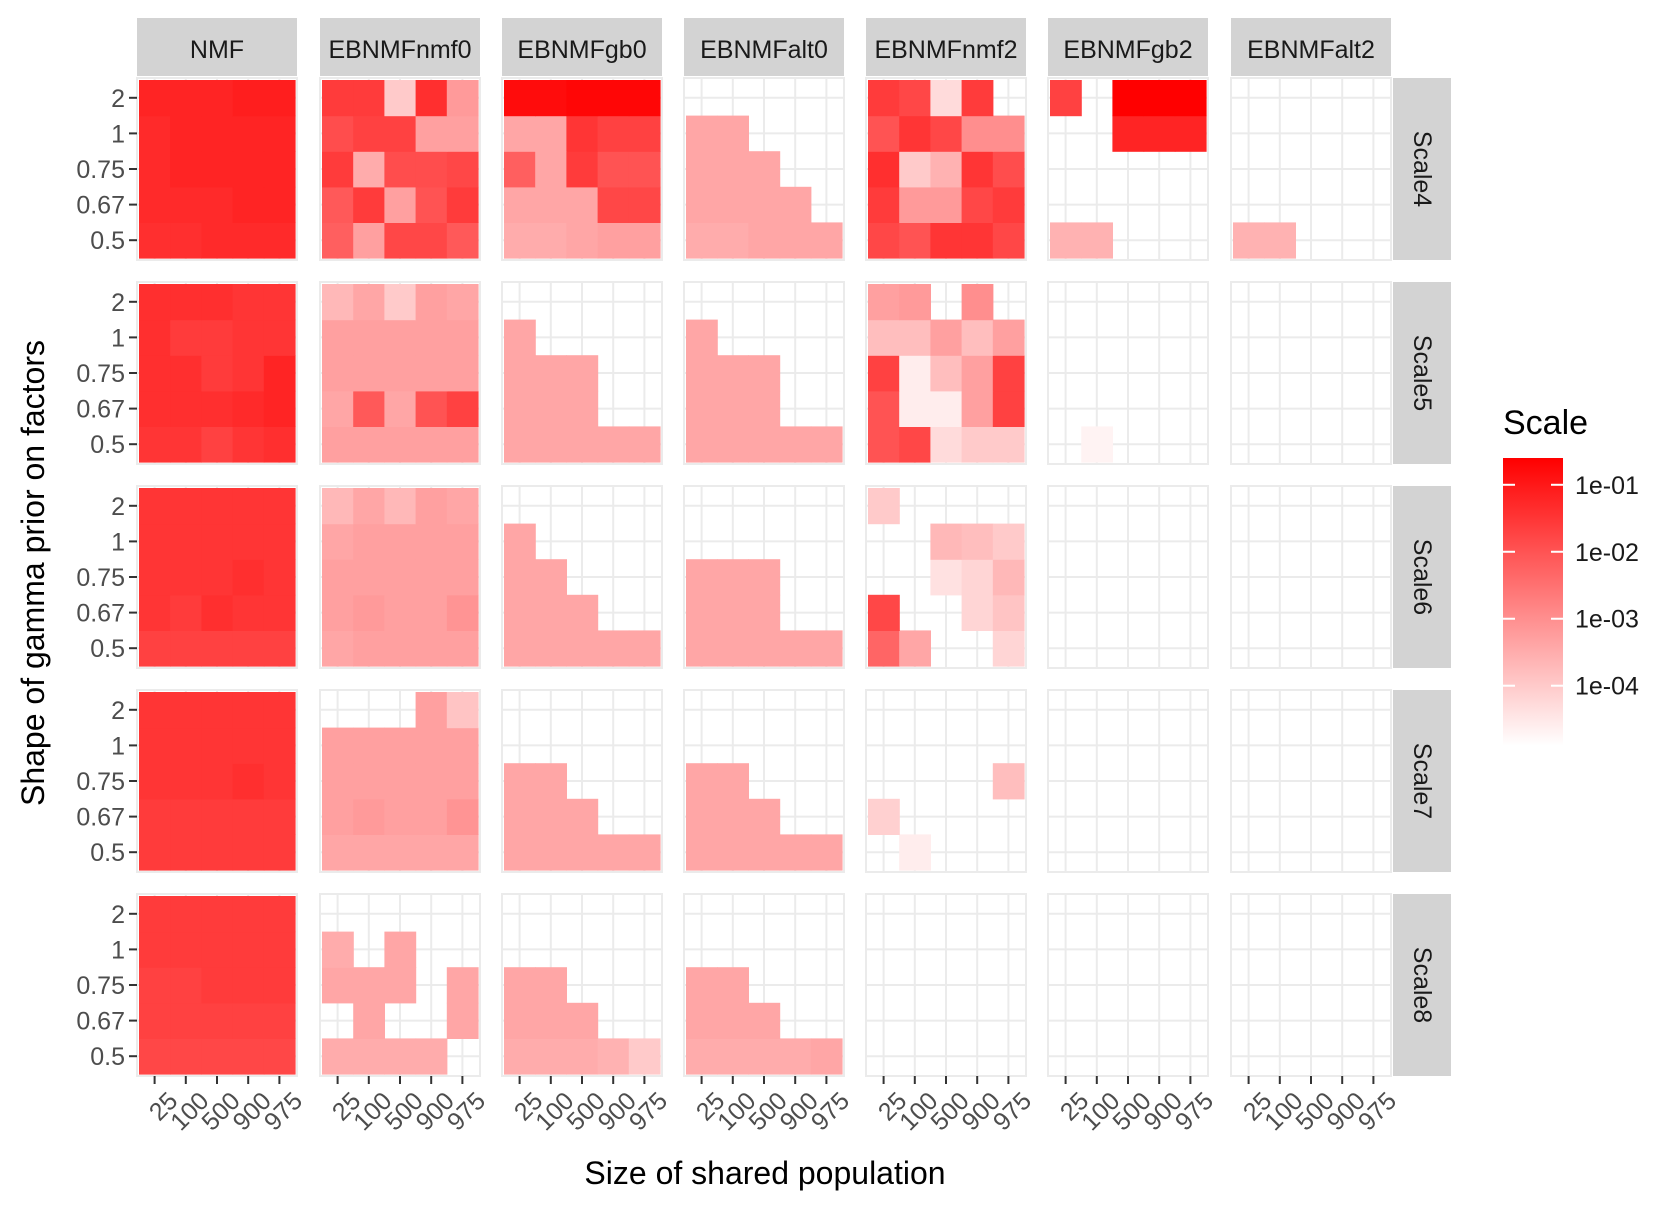  Describe the element at coordinates (1128, 985) in the screenshot. I see `panel-scale8-ebnmfgb2` at that location.